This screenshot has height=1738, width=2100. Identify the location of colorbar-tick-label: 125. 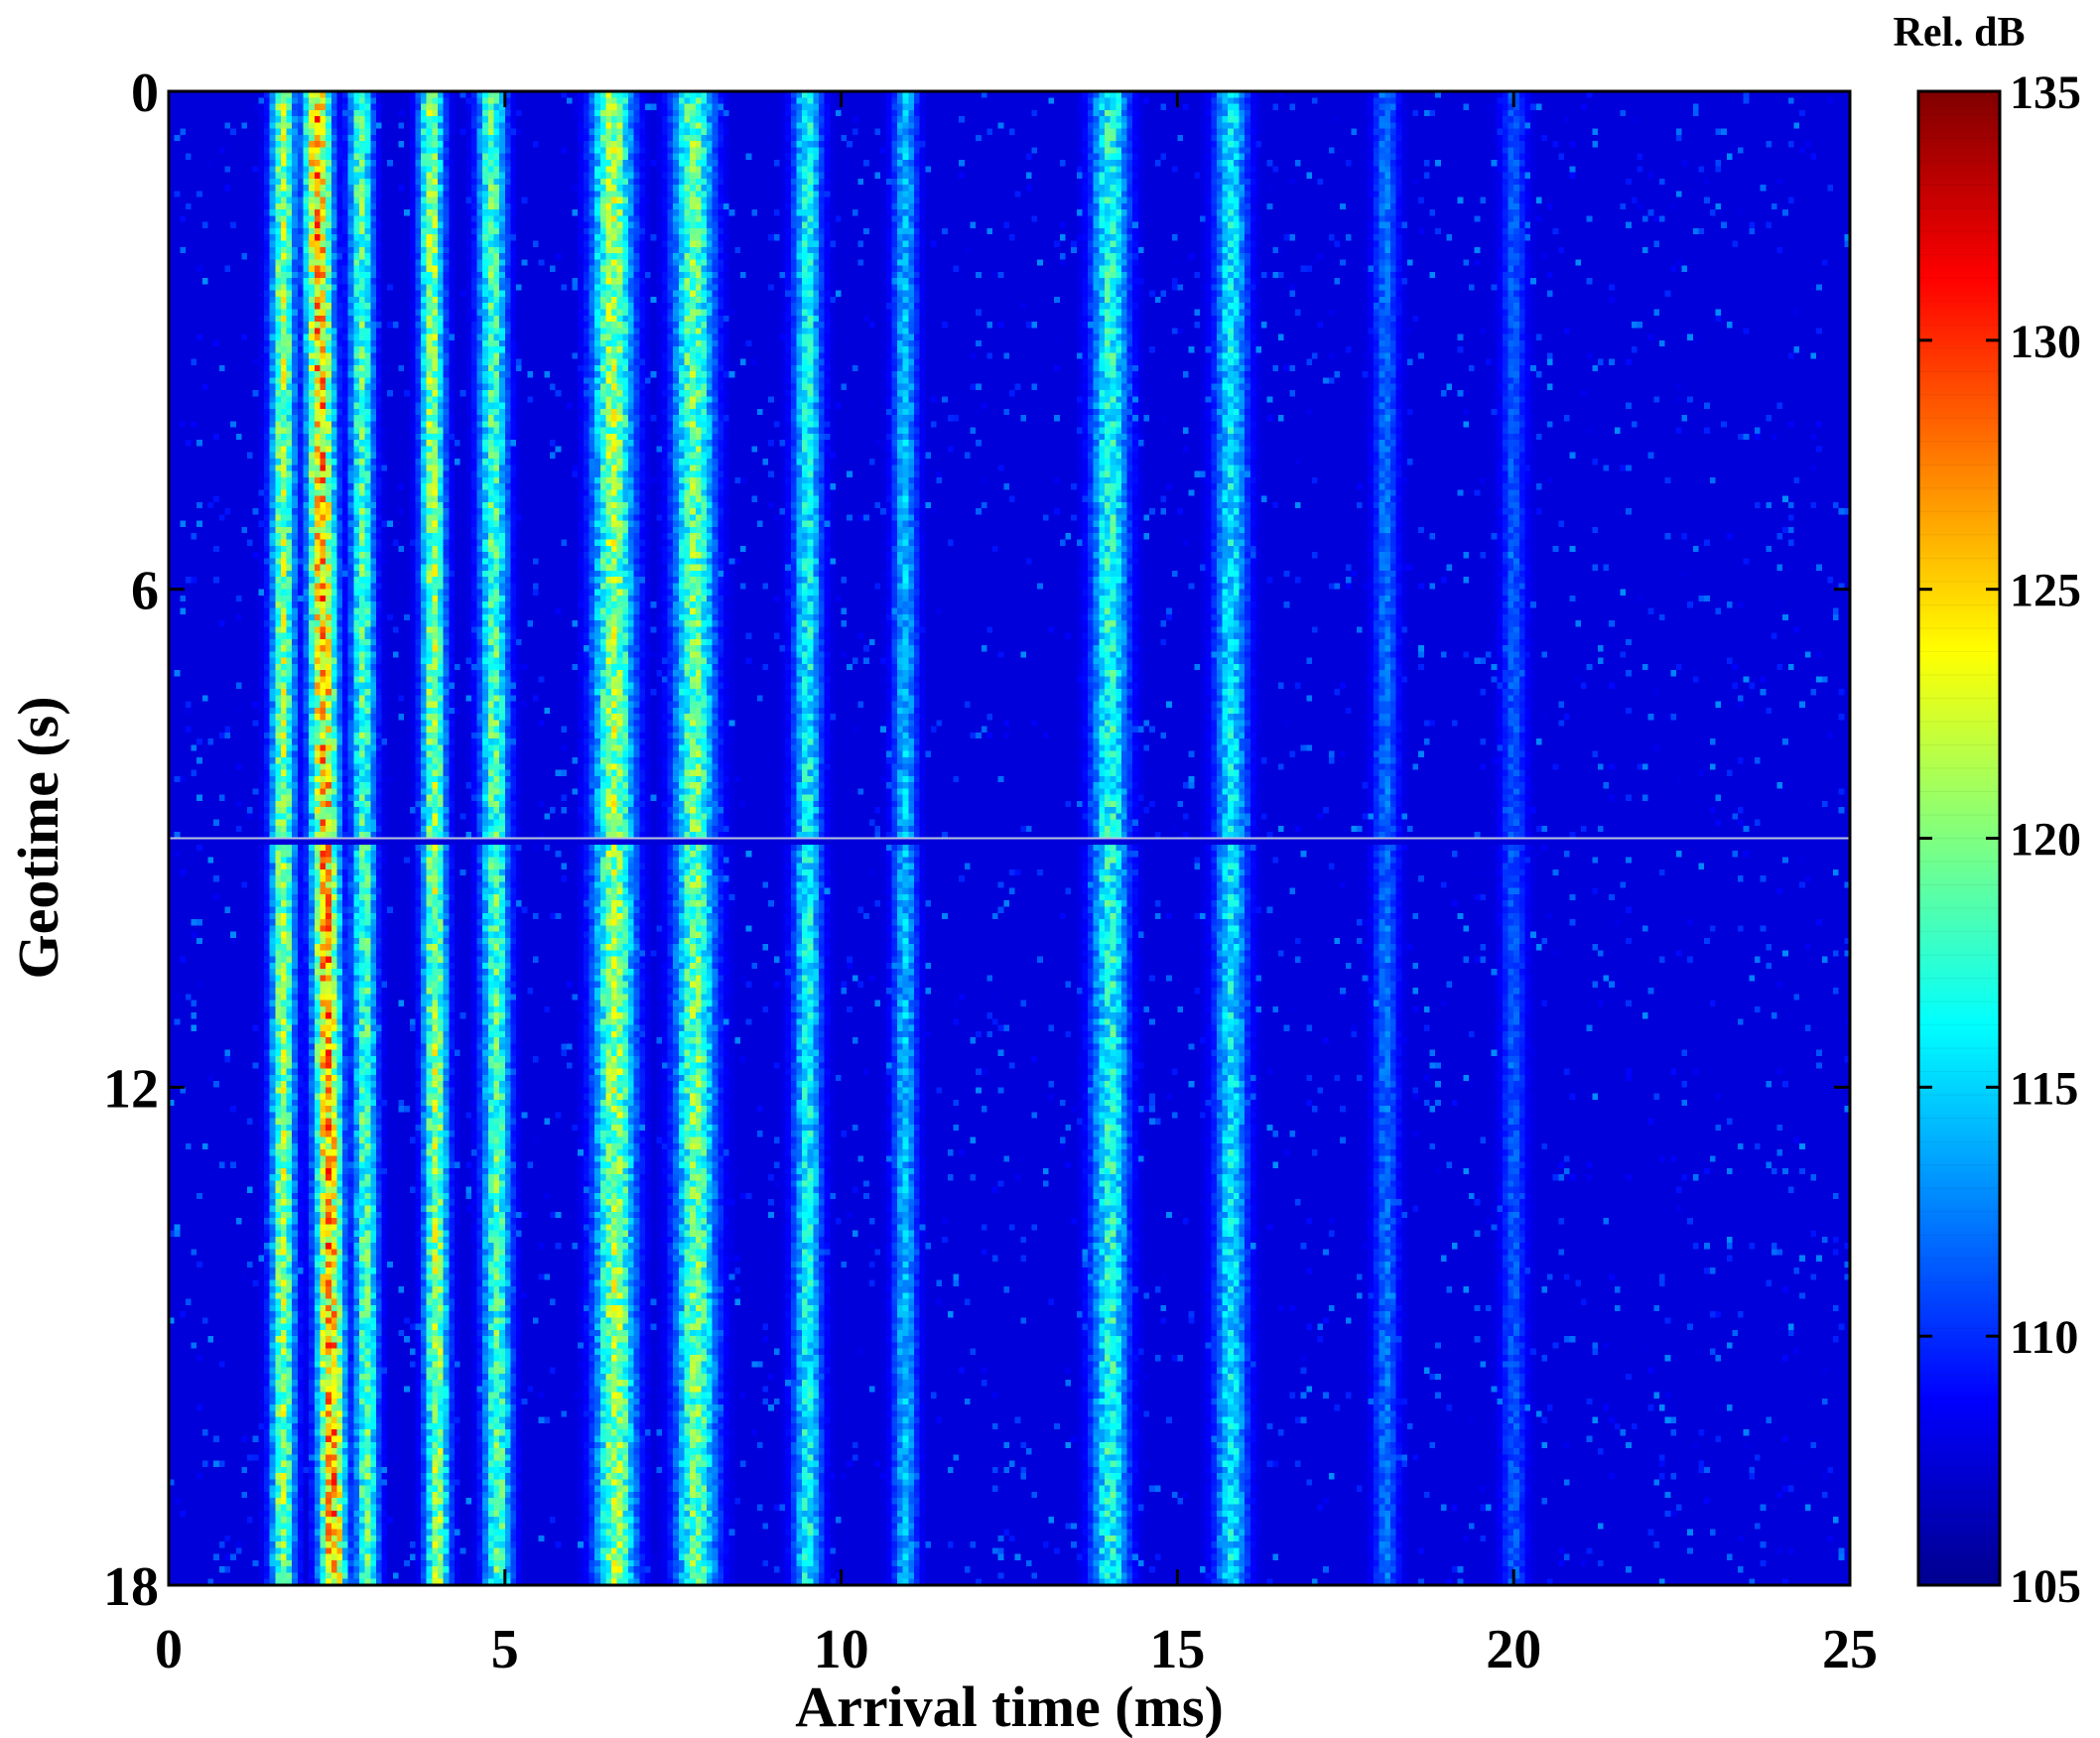
(2045, 591).